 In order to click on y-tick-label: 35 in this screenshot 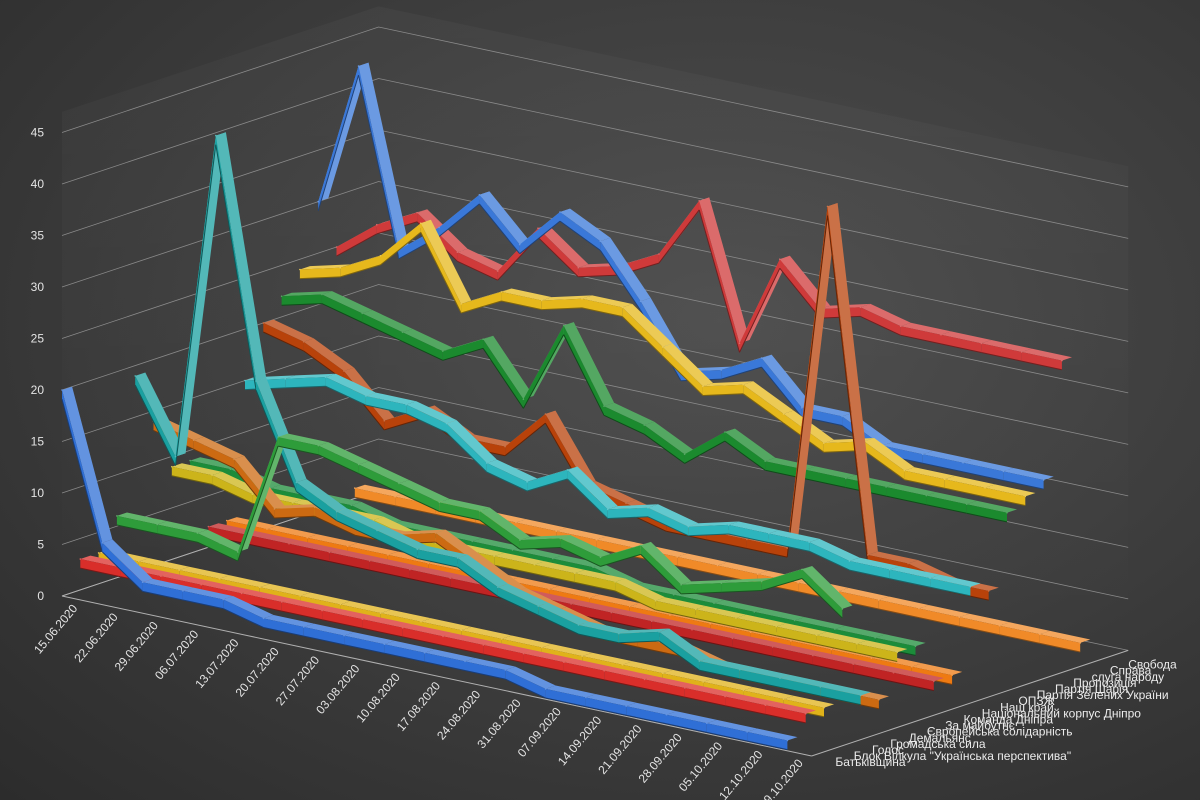, I will do `click(38, 236)`.